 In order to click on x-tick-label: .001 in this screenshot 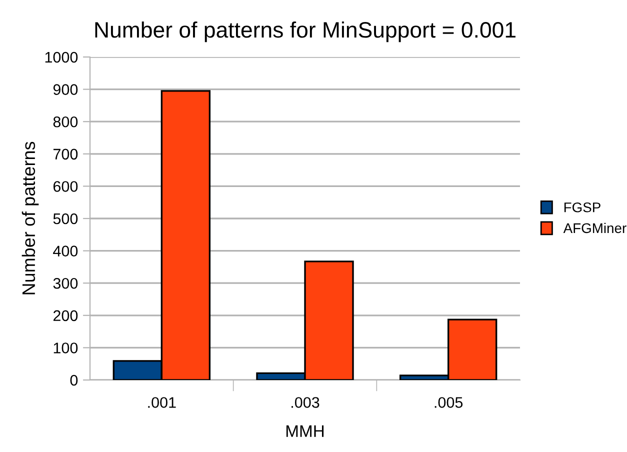, I will do `click(162, 402)`.